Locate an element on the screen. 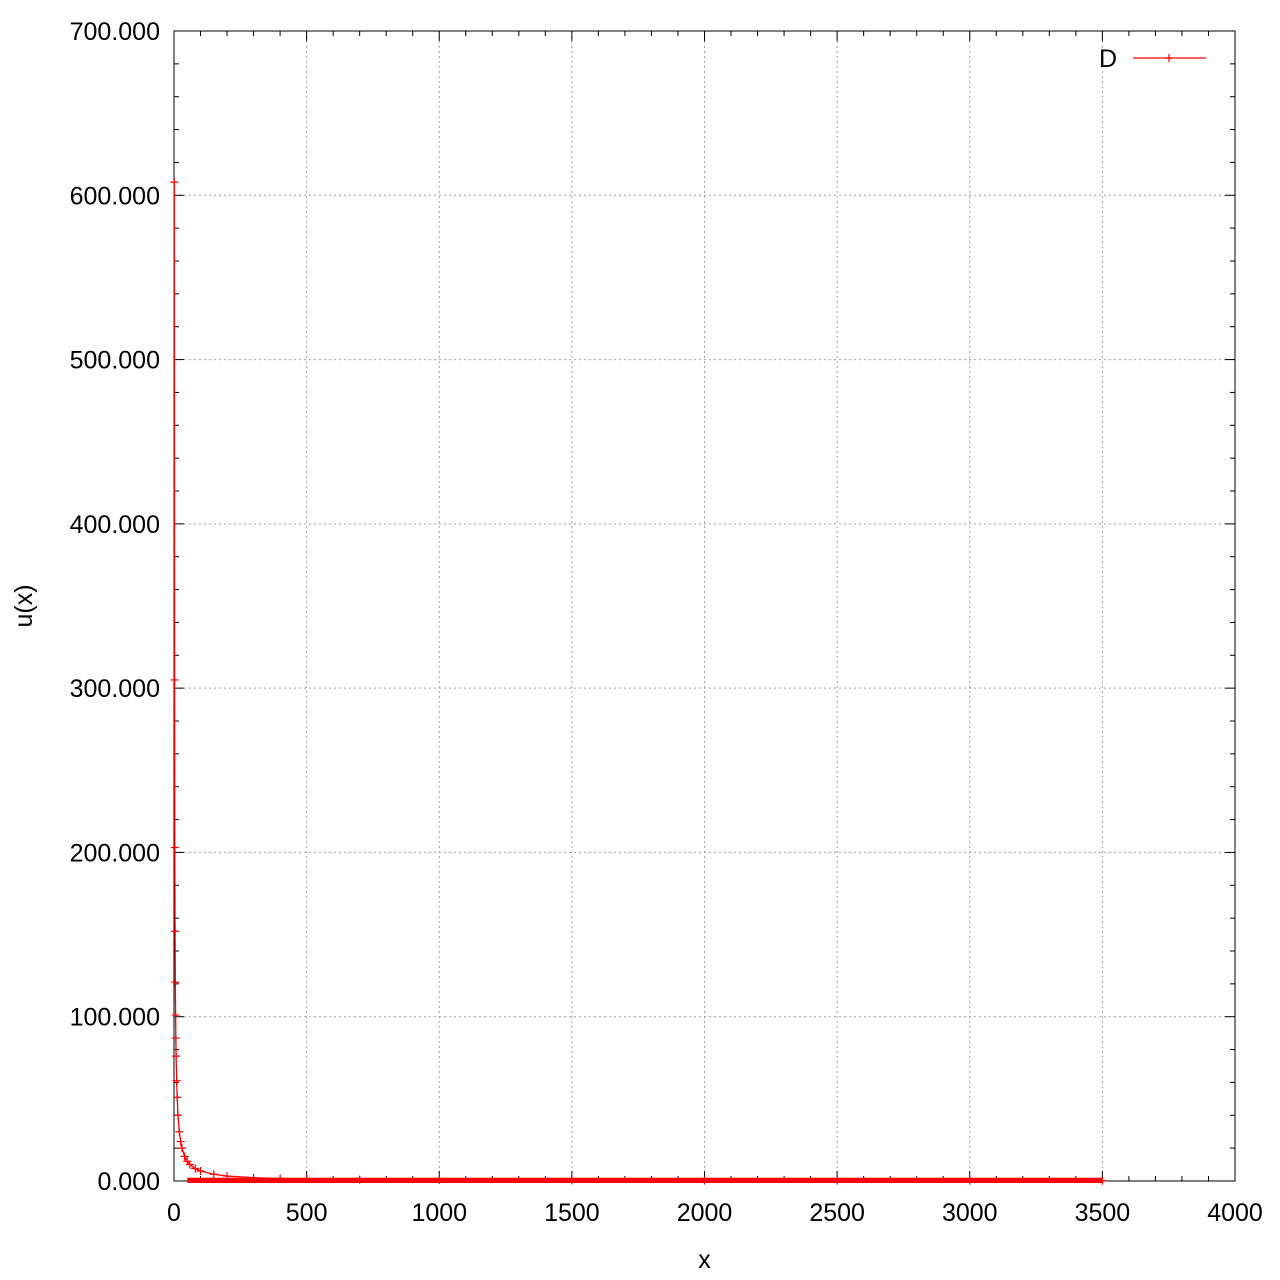 The width and height of the screenshot is (1280, 1280). x-tick-label: 500 is located at coordinates (307, 1213).